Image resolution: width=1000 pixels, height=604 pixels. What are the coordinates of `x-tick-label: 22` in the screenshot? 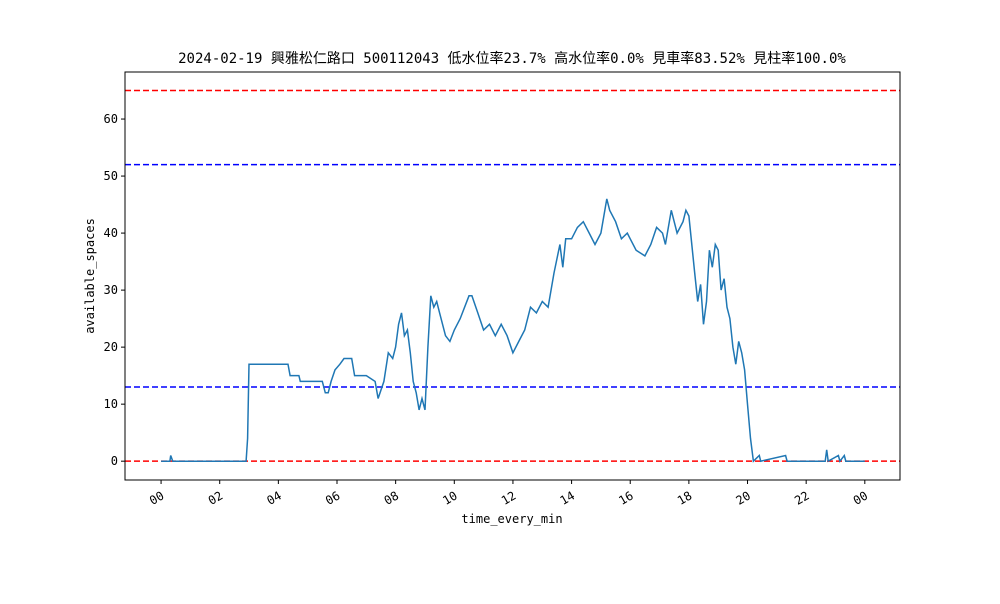 It's located at (802, 497).